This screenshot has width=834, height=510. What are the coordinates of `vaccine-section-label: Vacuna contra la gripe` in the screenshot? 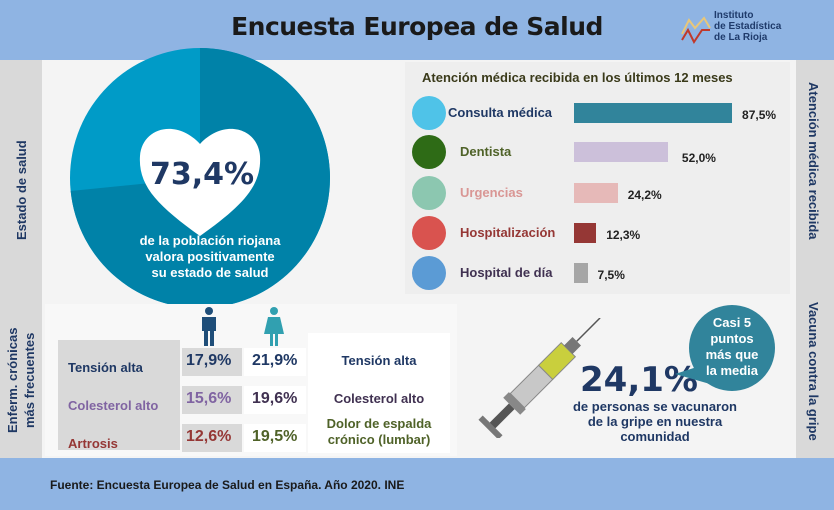 It's located at (813, 371).